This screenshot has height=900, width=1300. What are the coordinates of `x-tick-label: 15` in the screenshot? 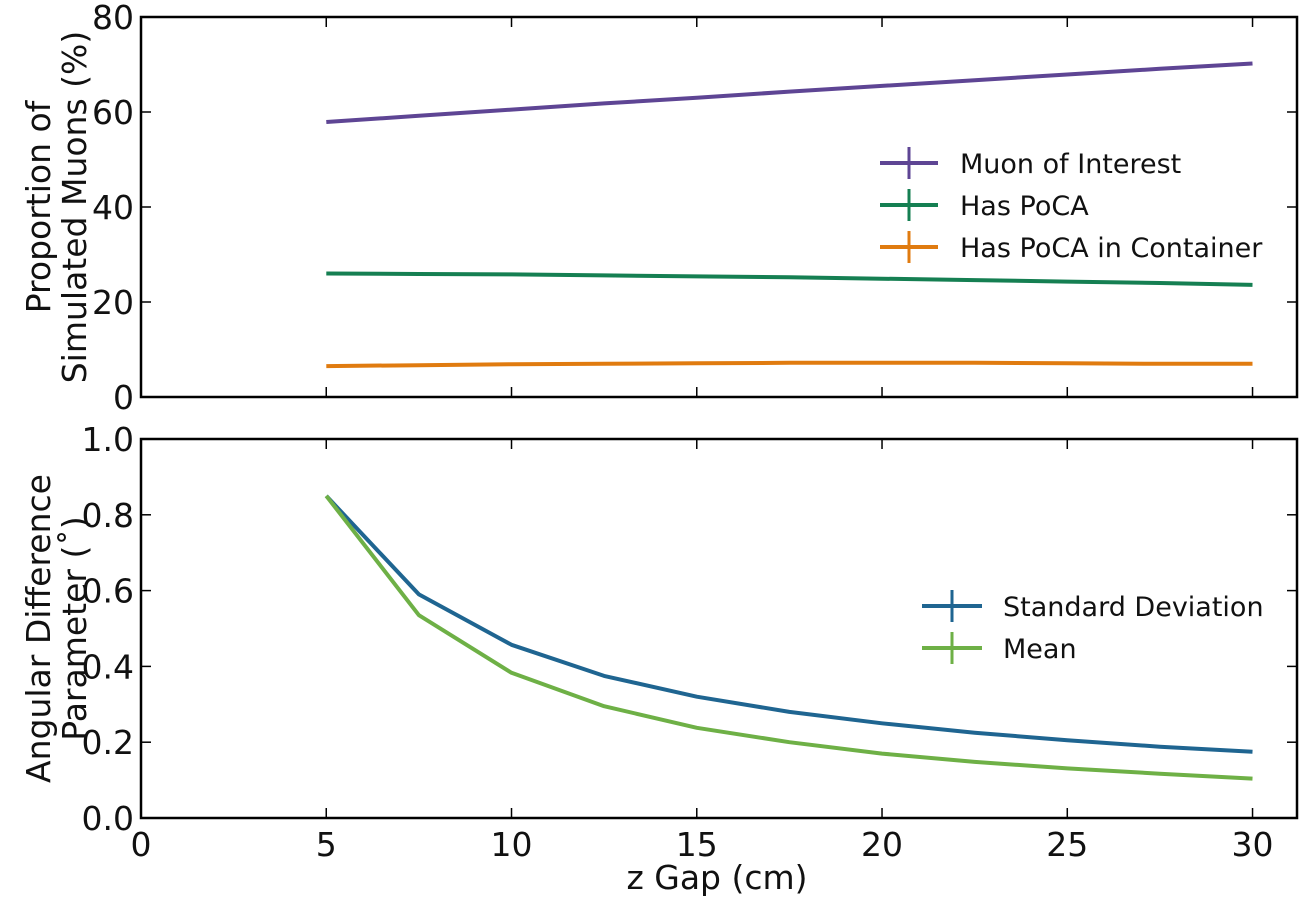 It's located at (697, 844).